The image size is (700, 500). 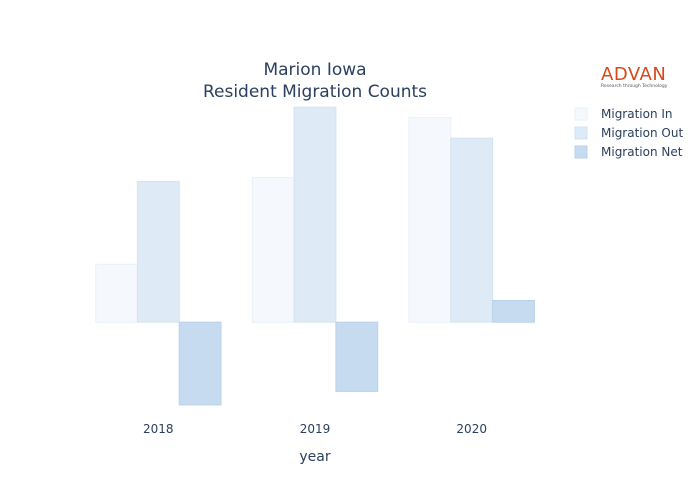 What do you see at coordinates (642, 133) in the screenshot?
I see `legend-label: Migration Out` at bounding box center [642, 133].